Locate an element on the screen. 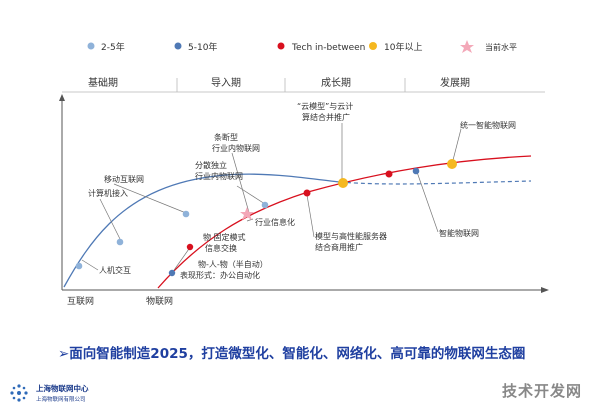  x-label-internet: 互联网 is located at coordinates (80, 301).